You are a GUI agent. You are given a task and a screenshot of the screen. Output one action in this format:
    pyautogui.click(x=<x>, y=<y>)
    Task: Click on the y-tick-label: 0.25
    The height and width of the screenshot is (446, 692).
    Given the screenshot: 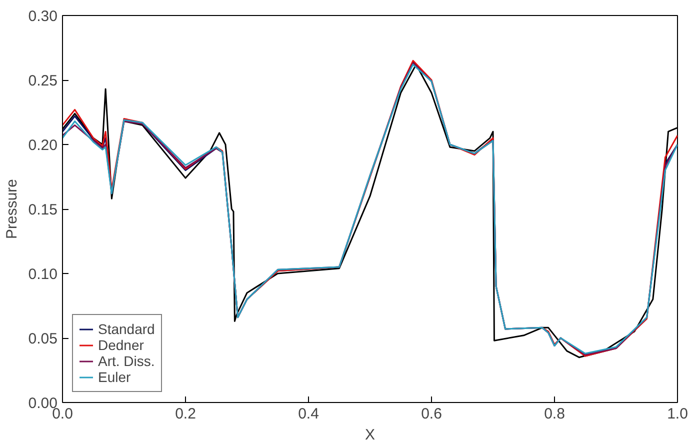 What is the action you would take?
    pyautogui.click(x=43, y=81)
    